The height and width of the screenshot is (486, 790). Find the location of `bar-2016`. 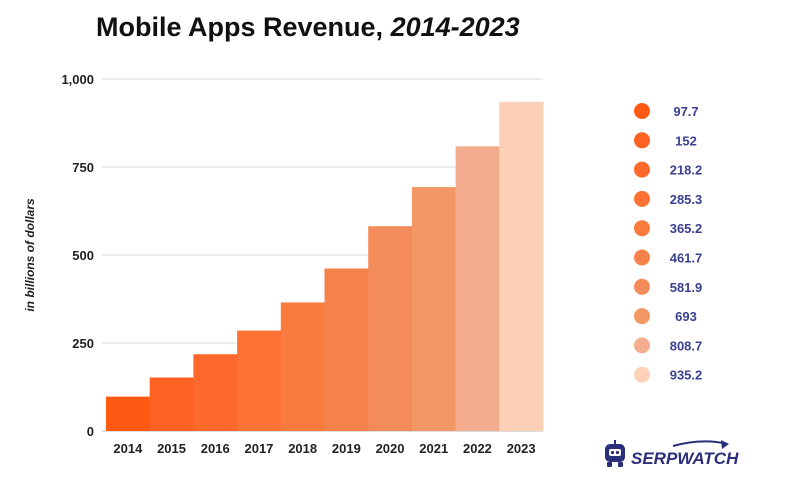

bar-2016 is located at coordinates (215, 392).